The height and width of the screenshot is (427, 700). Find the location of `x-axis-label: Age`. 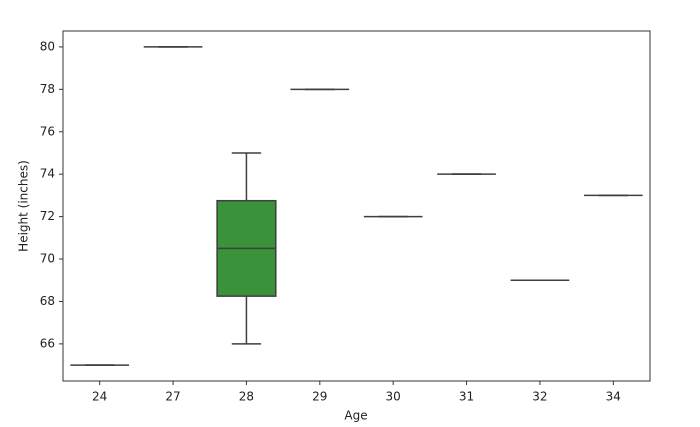

x-axis-label: Age is located at coordinates (355, 416).